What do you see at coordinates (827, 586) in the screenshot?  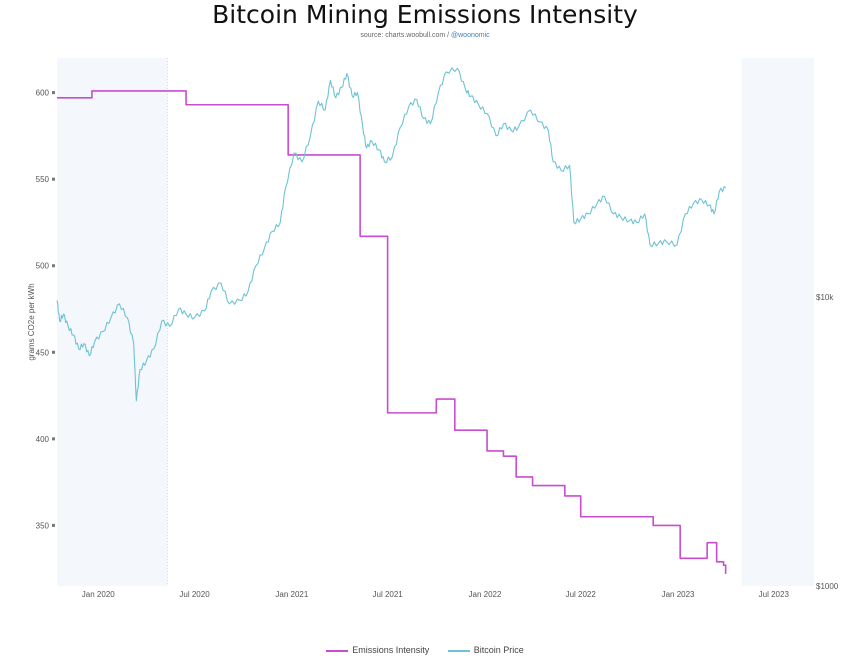 I see `right-tick-label-1000: $1000` at bounding box center [827, 586].